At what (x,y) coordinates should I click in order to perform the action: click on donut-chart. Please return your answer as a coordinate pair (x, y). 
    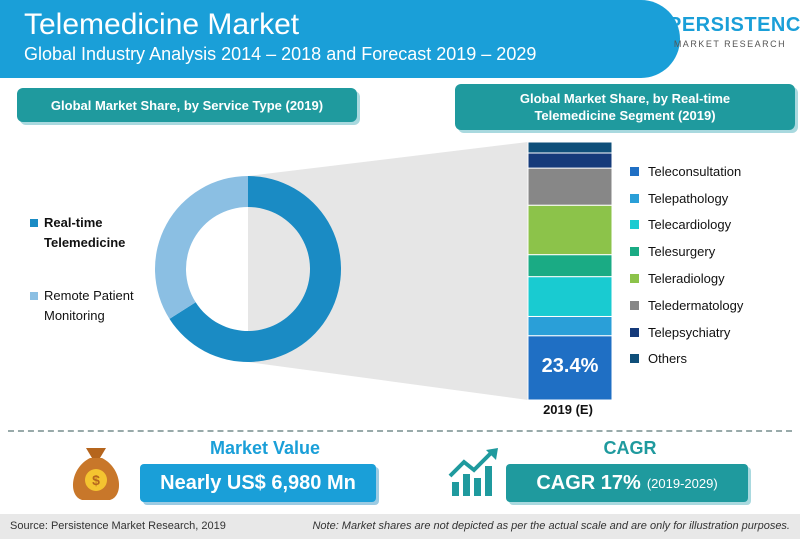
    Looking at the image, I should click on (248, 269).